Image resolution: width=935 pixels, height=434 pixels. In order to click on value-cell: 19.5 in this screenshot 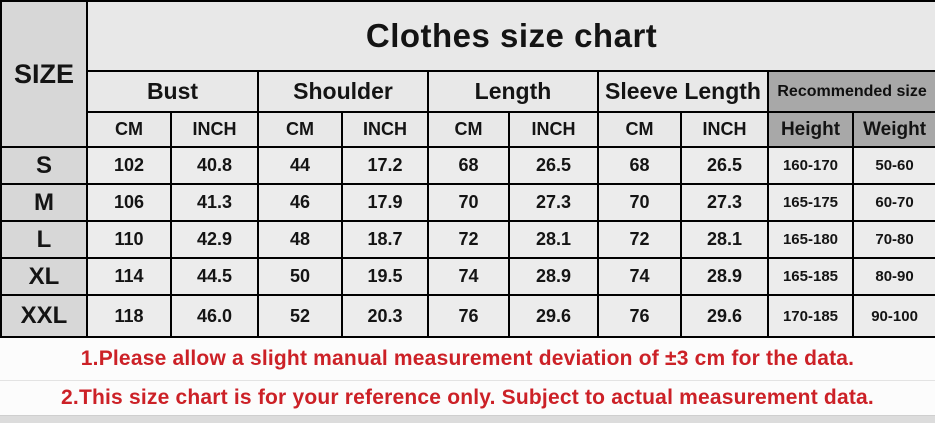, I will do `click(385, 276)`.